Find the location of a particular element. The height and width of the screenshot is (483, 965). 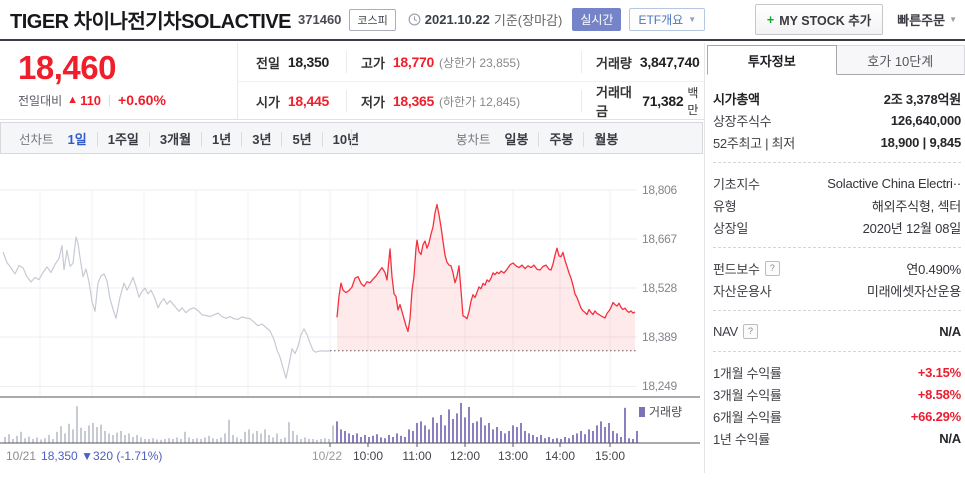

etf-overview-label: ETF개요 is located at coordinates (661, 20).